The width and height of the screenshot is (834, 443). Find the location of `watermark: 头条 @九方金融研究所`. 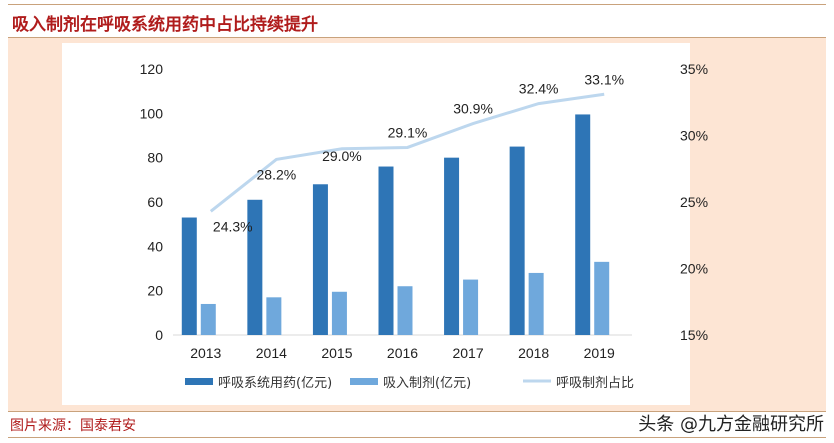

watermark: 头条 @九方金融研究所 is located at coordinates (731, 424).